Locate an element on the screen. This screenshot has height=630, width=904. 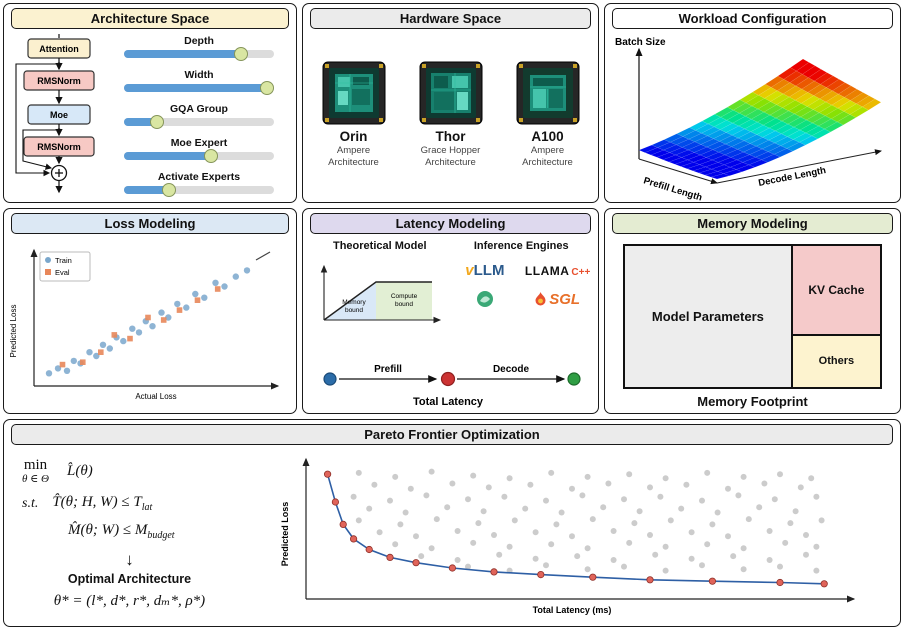
y-axis-label: Predicted Loss is located at coordinates (285, 534).